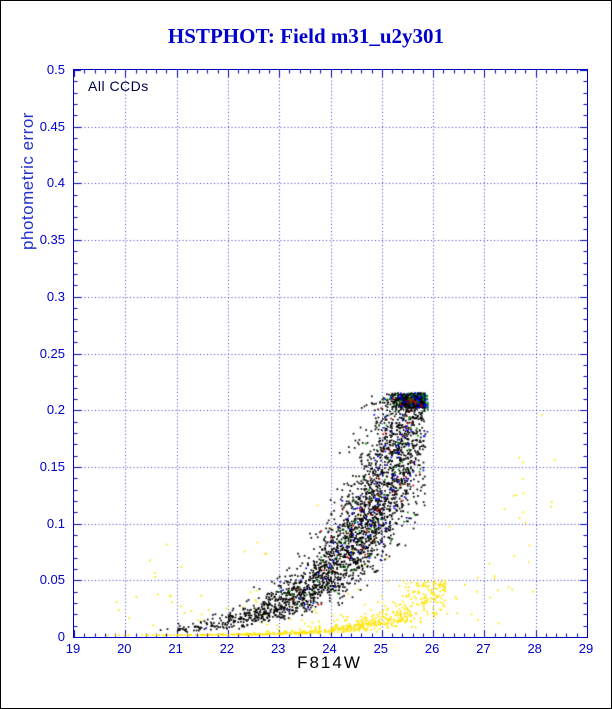 This screenshot has height=709, width=612. I want to click on y-tick-label: 0.5, so click(55, 69).